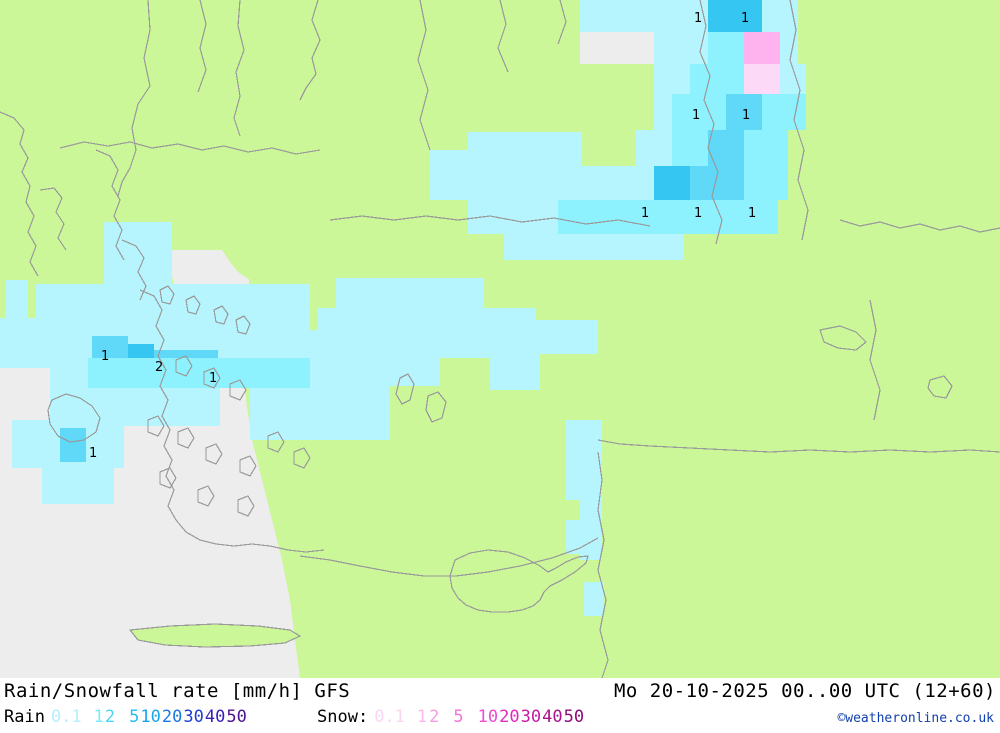 The image size is (1000, 733). Describe the element at coordinates (915, 718) in the screenshot. I see `copyright-notice: ©weatheronline.co.uk` at that location.